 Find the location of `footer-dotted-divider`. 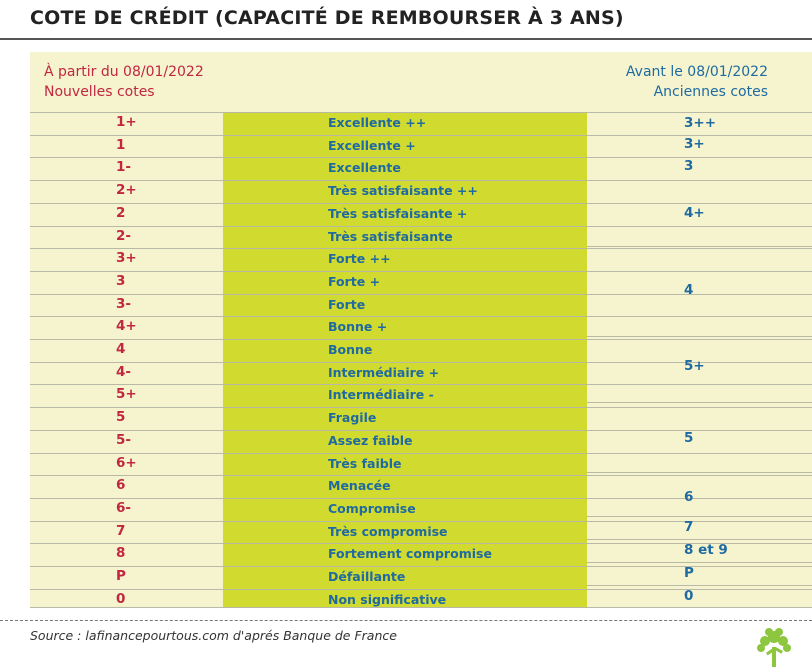

footer-dotted-divider is located at coordinates (406, 620).